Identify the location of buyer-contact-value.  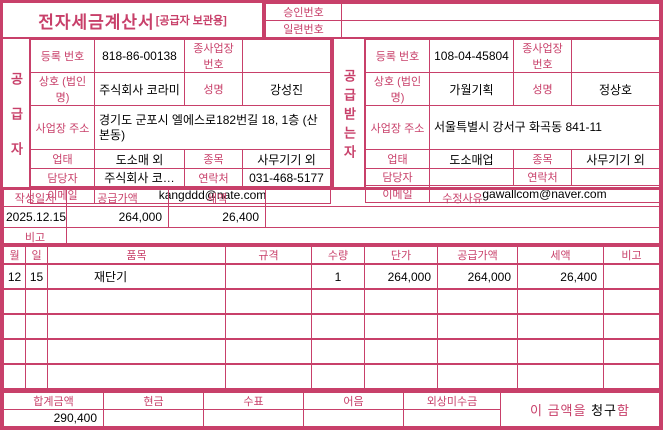
(615, 177).